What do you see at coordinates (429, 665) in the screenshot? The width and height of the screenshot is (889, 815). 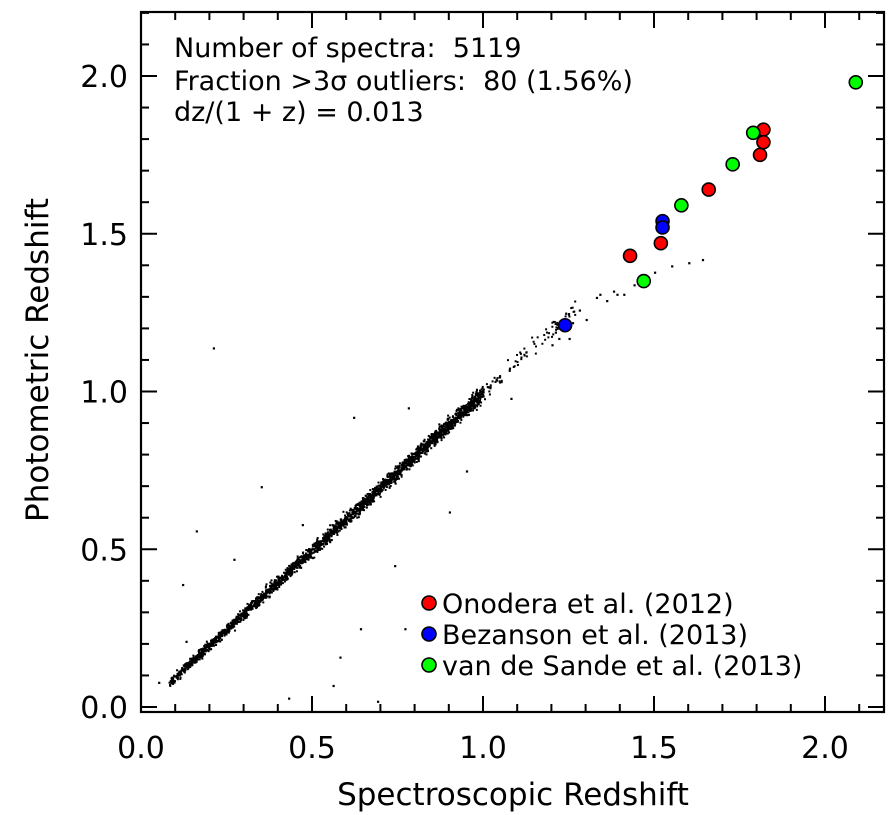 I see `legend-marker-vandesande` at bounding box center [429, 665].